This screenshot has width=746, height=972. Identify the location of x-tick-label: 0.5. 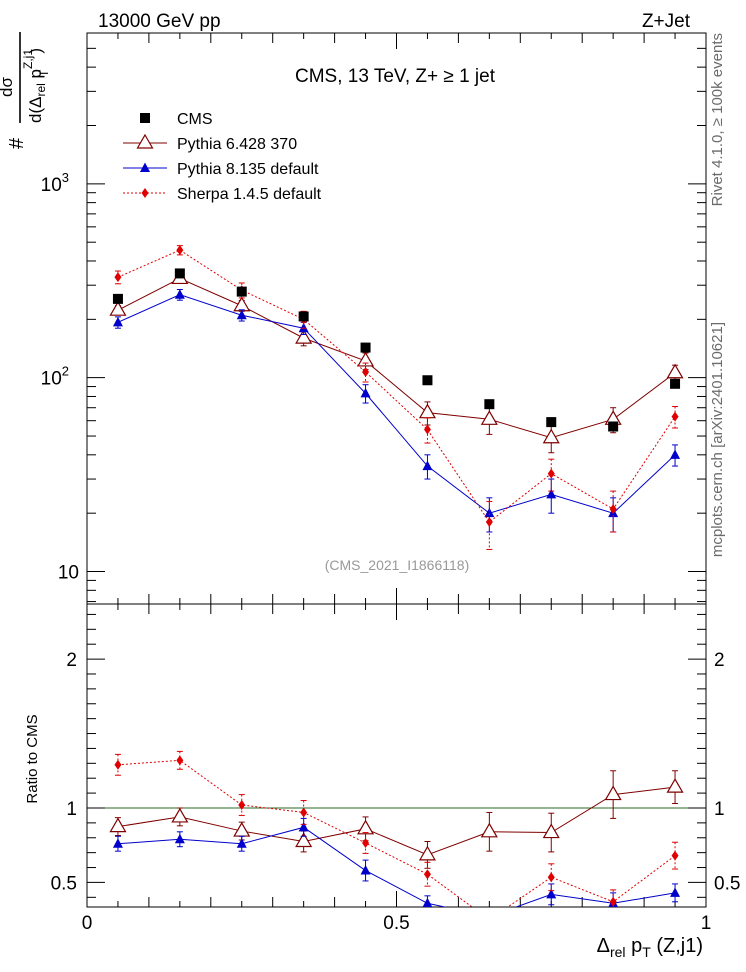
(396, 923).